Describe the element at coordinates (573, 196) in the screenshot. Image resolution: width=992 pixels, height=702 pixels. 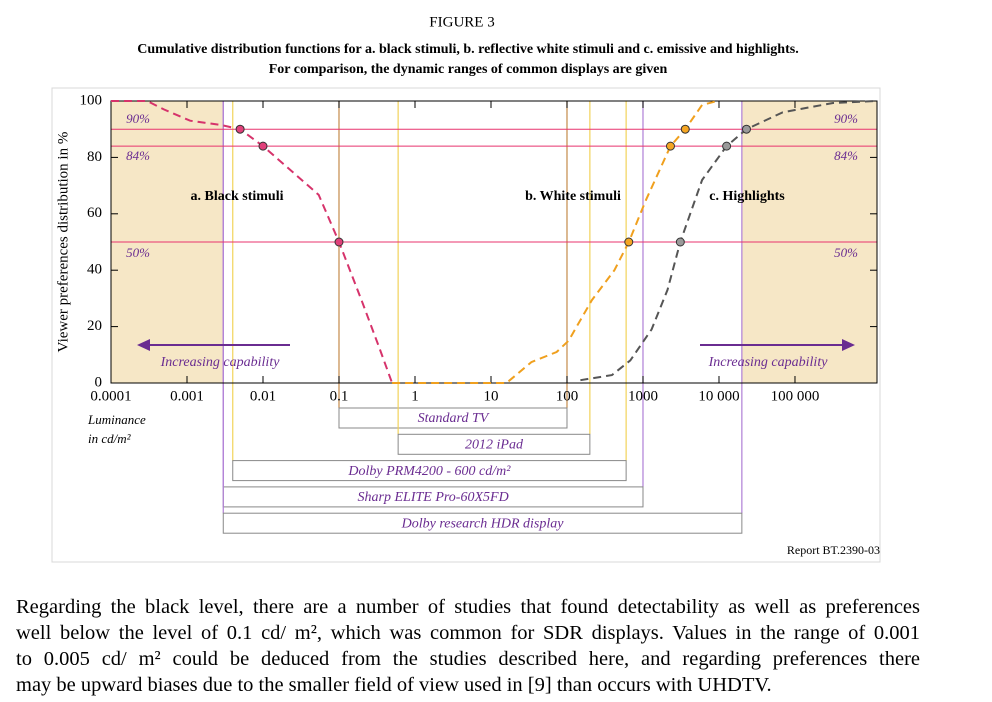
I see `series-label: b. White stimuli` at that location.